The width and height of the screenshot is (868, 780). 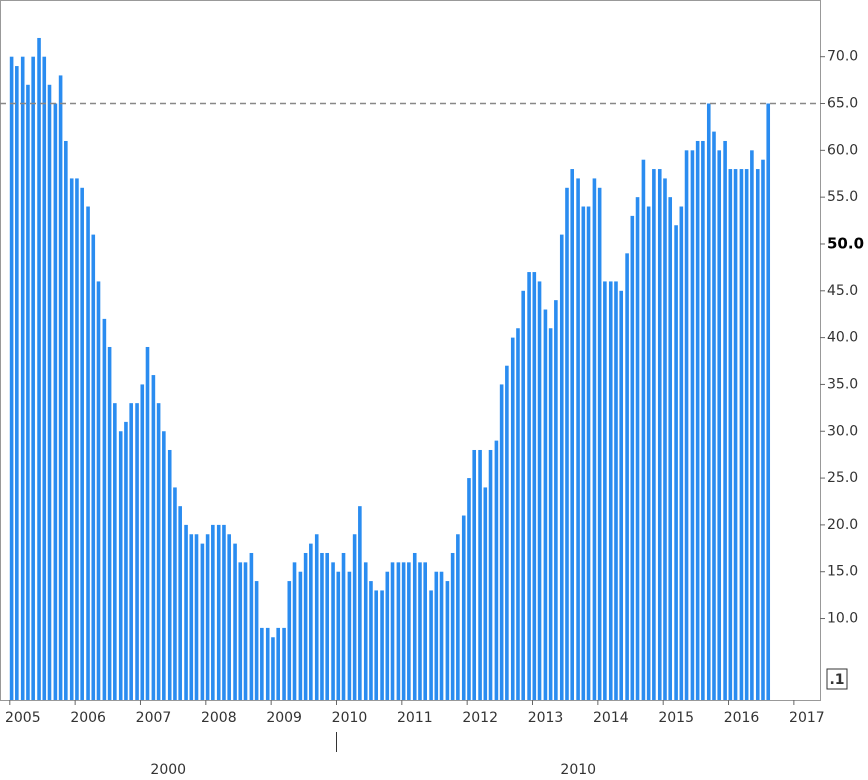 I want to click on y-tick-label: 50.0, so click(x=845, y=243).